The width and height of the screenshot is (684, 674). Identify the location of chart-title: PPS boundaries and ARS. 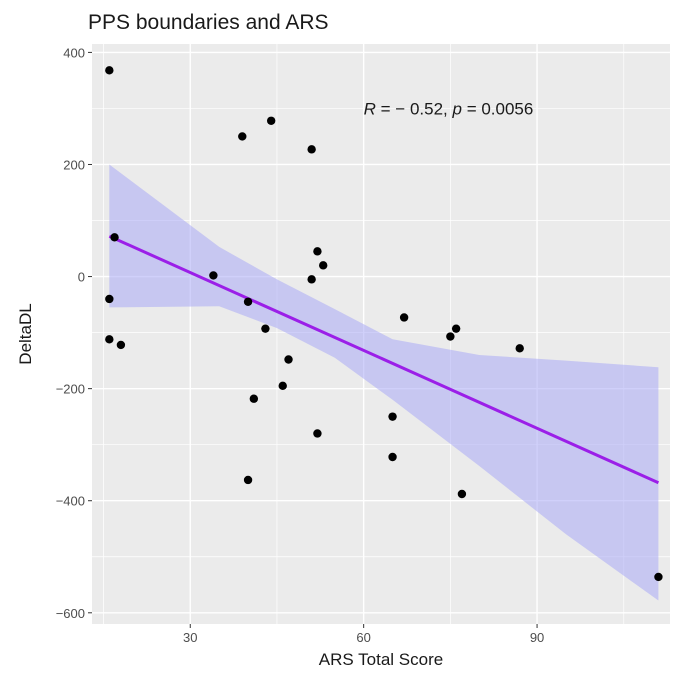
(208, 22).